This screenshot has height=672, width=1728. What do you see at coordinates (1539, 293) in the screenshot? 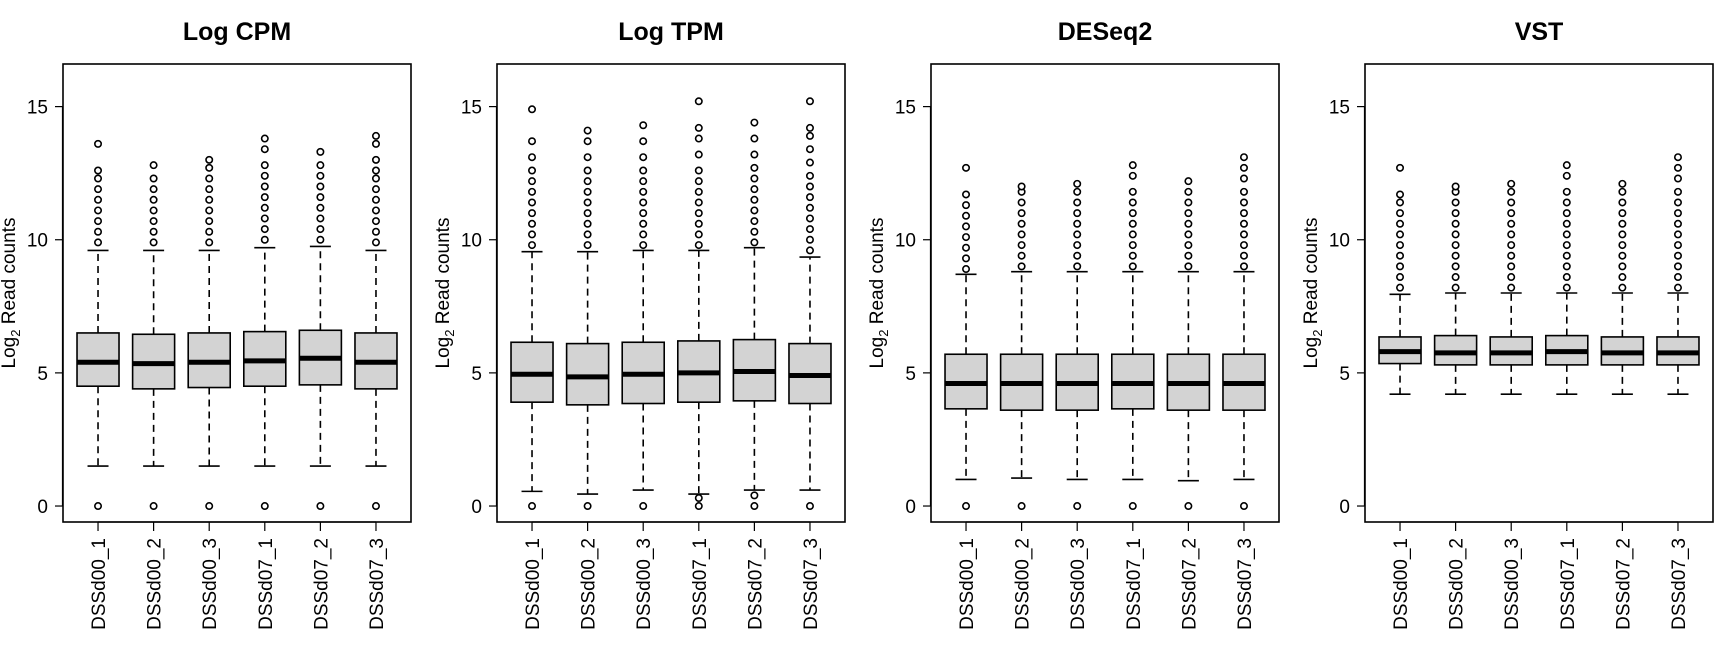
I see `plot-frame` at bounding box center [1539, 293].